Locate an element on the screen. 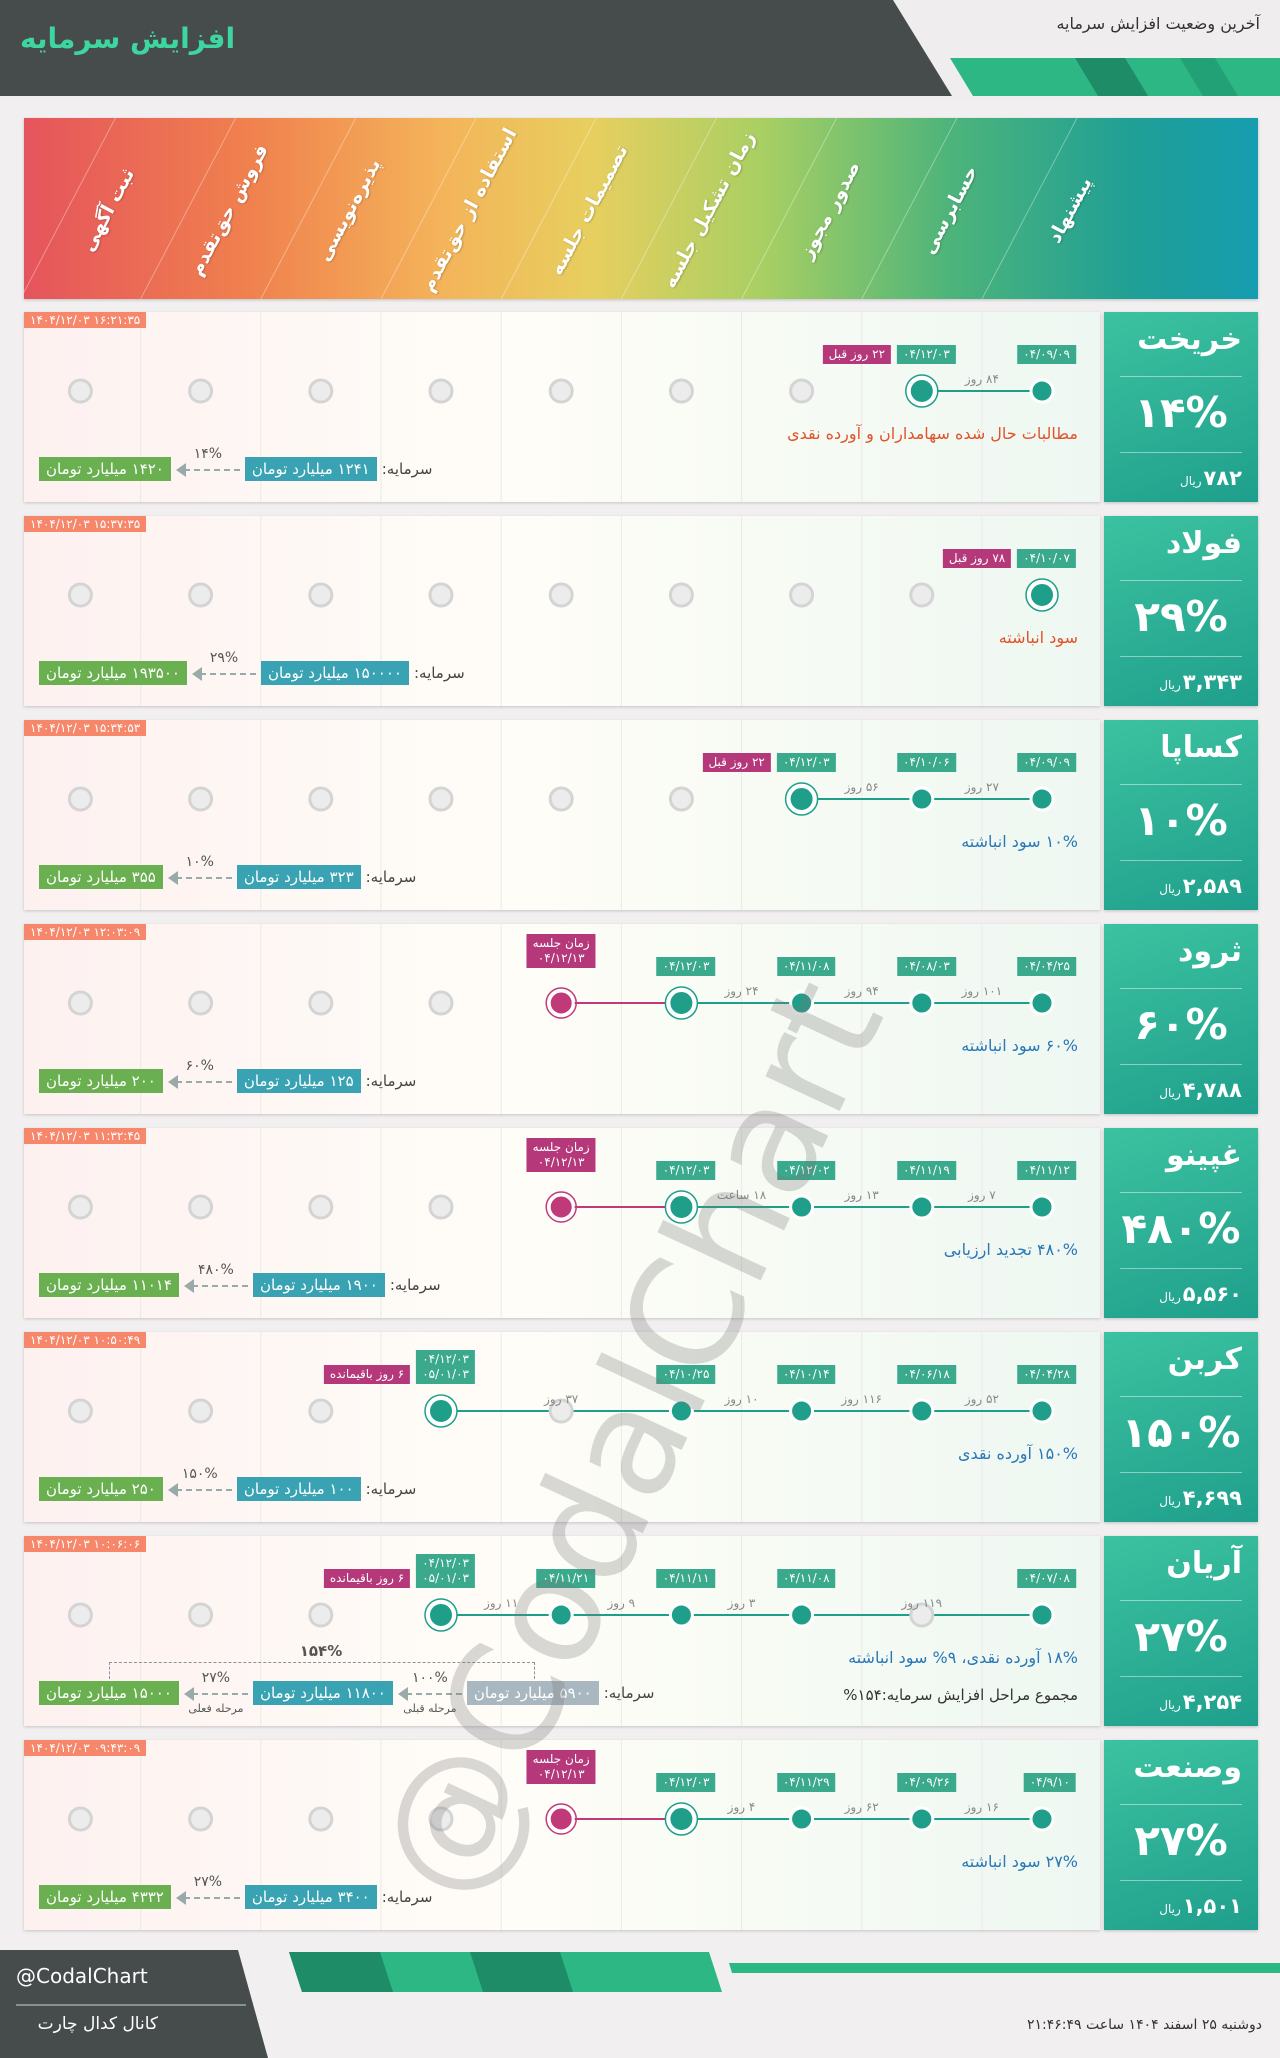 Image resolution: width=1280 pixels, height=2058 pixels. price-row: ریال ۴,۶۹۹ is located at coordinates (1200, 1498).